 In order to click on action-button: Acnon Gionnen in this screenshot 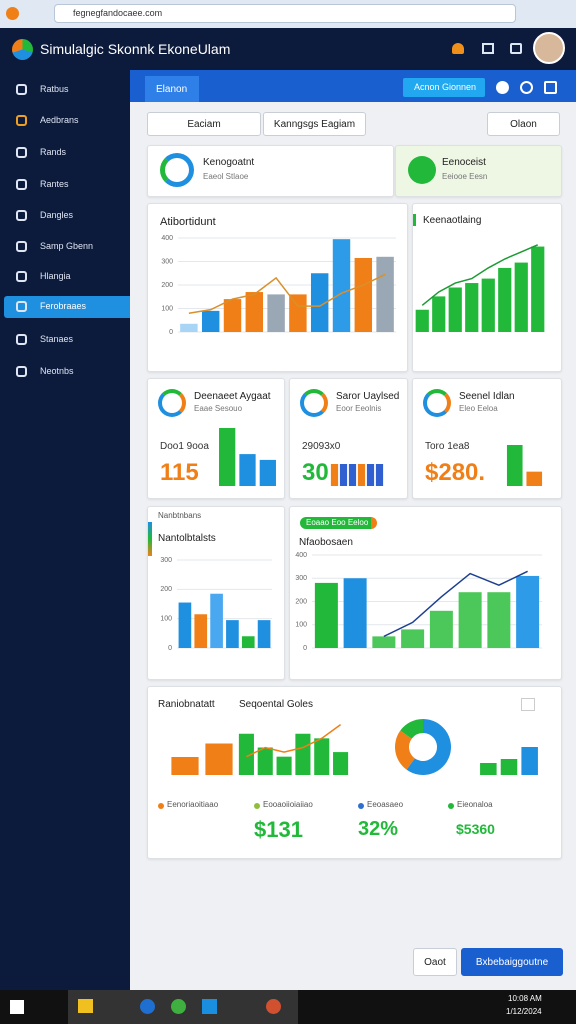, I will do `click(444, 87)`.